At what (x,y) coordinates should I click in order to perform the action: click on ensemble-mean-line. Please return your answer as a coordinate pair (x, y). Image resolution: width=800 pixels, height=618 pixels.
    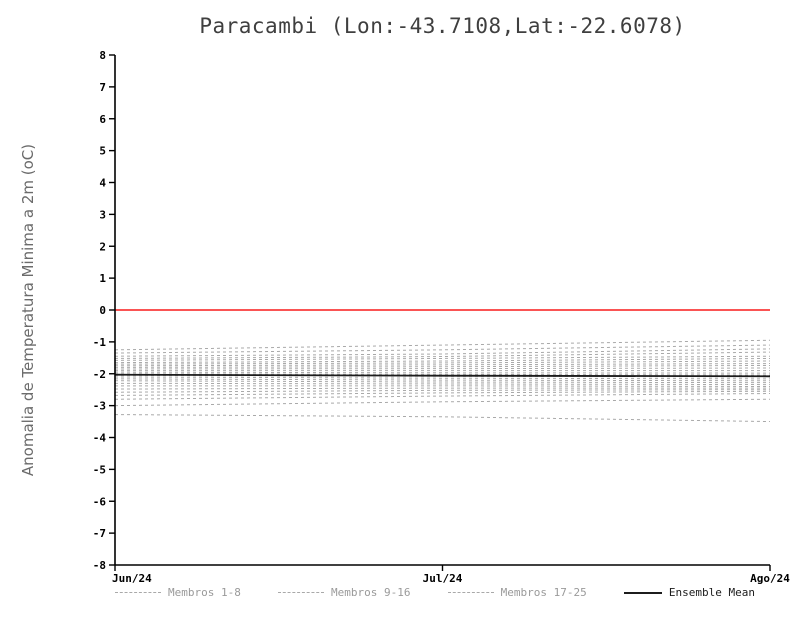
    Looking at the image, I should click on (442, 375).